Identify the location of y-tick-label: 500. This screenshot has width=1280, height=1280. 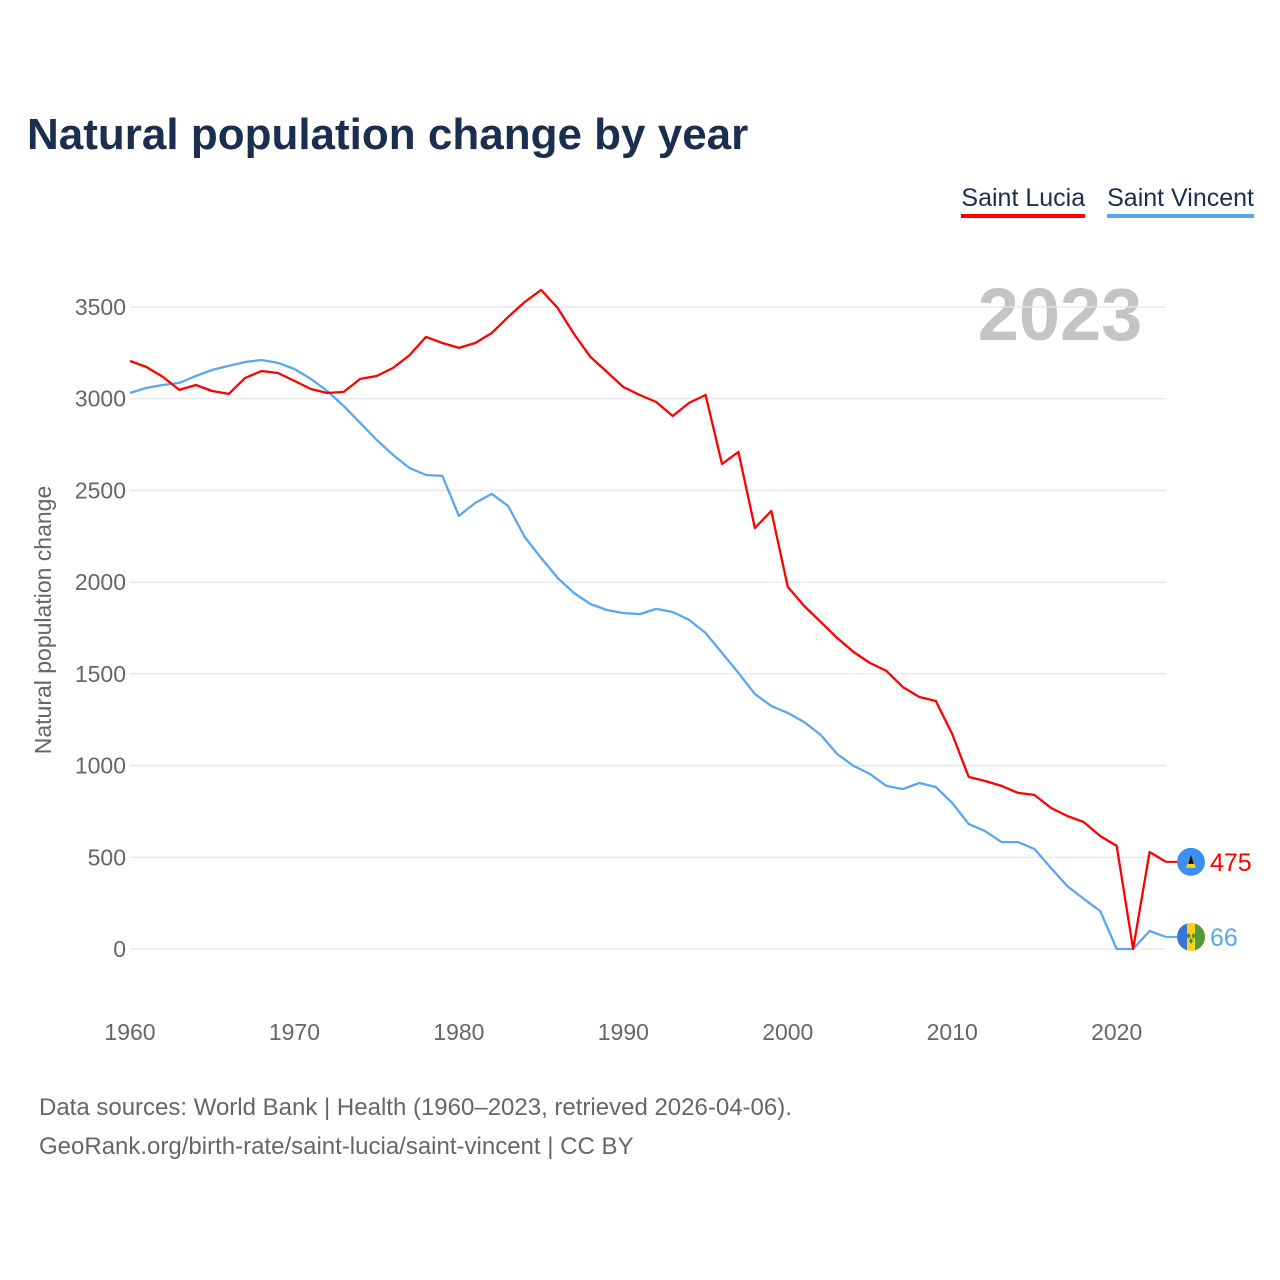
(107, 857).